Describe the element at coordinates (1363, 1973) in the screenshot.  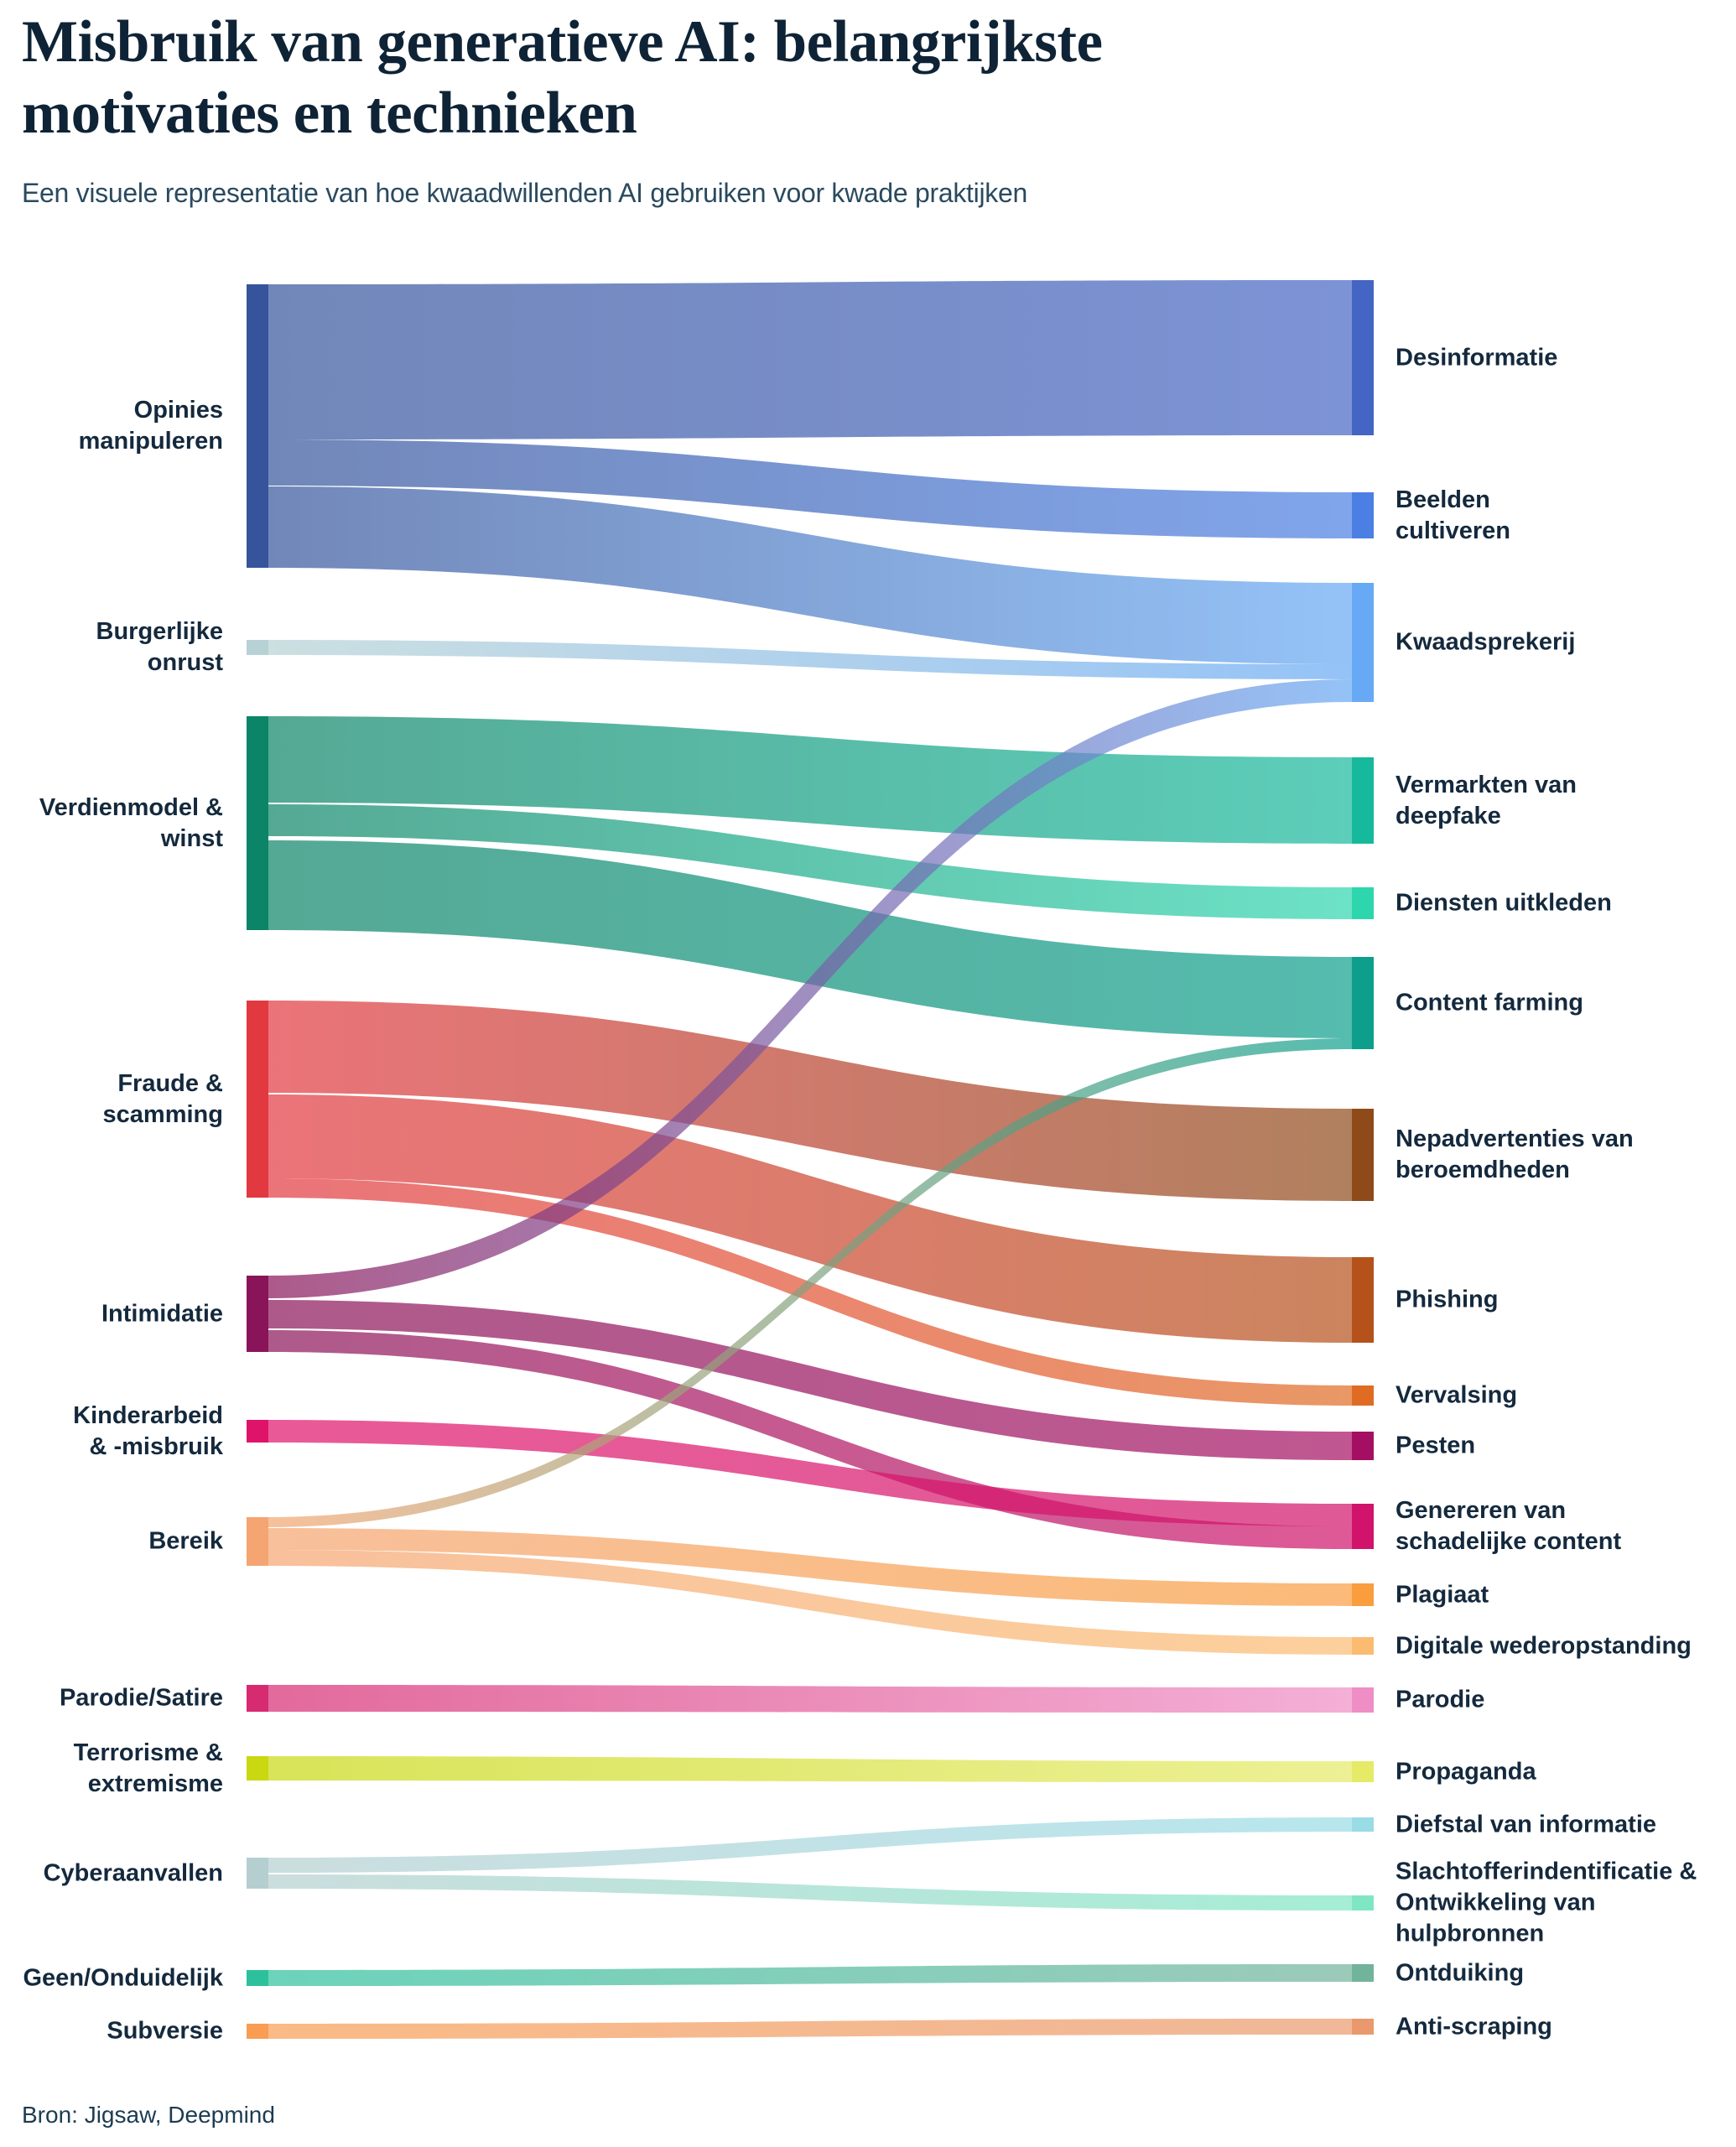
I see `sankey-node-ontduiking` at that location.